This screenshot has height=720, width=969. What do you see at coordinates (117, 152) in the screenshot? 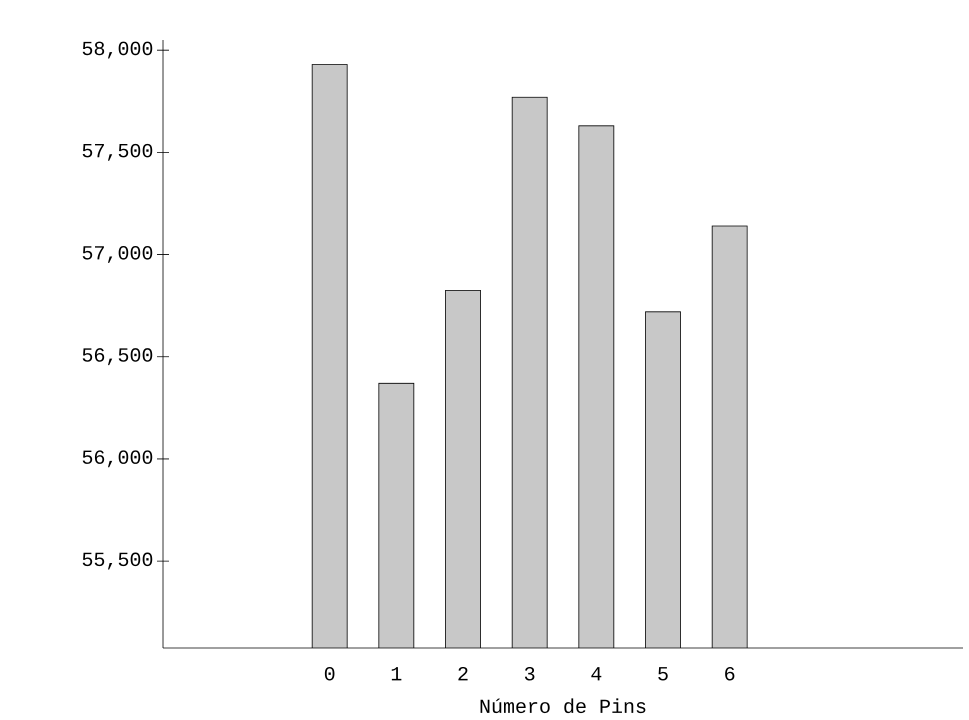
I see `y-tick-label: 57,500` at bounding box center [117, 152].